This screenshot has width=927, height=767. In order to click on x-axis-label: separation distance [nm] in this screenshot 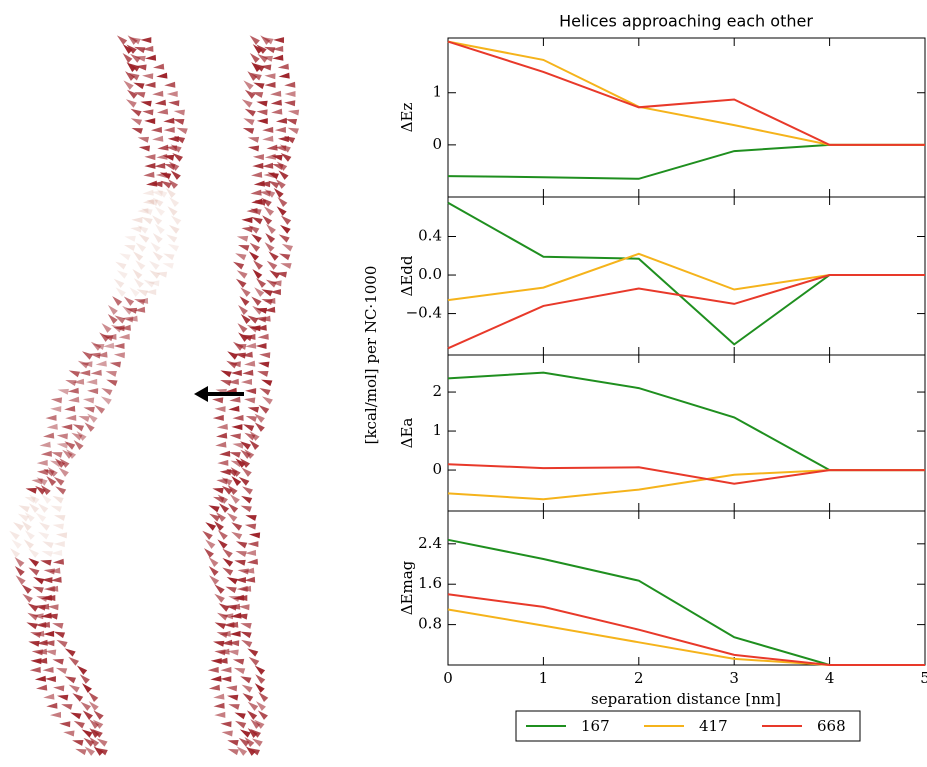, I will do `click(686, 699)`.